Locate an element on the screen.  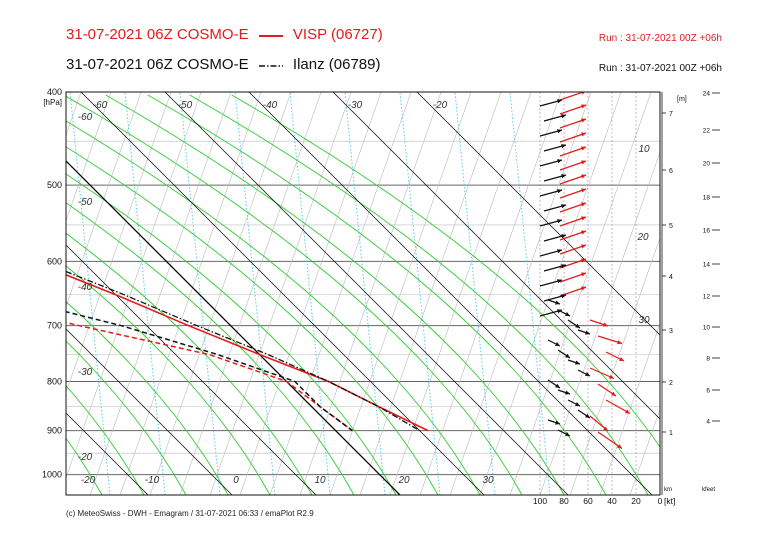
temp-top-label: -30 is located at coordinates (355, 105).